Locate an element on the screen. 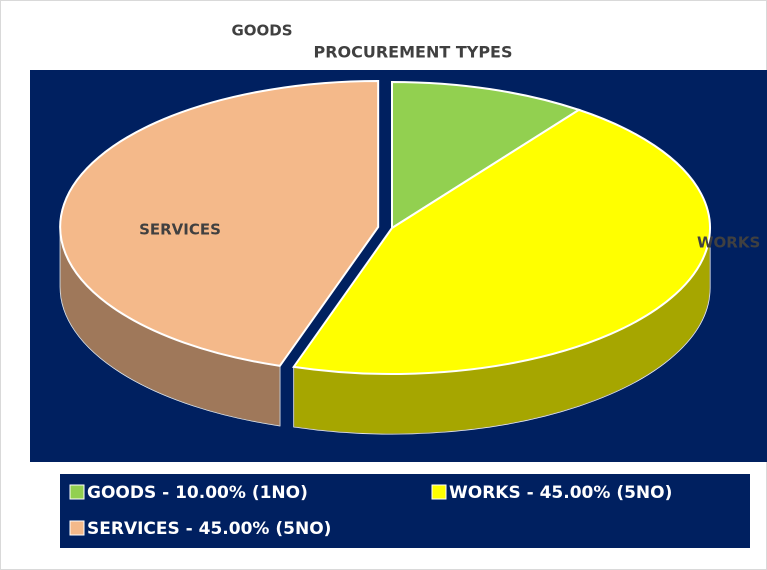 This screenshot has width=767, height=570. legend-label: WORKS - 45.00% (5NO) is located at coordinates (560, 493).